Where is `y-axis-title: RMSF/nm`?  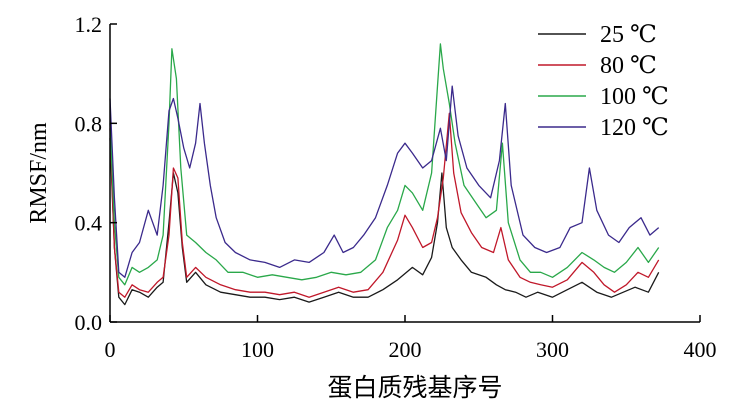
y-axis-title: RMSF/nm is located at coordinates (39, 173).